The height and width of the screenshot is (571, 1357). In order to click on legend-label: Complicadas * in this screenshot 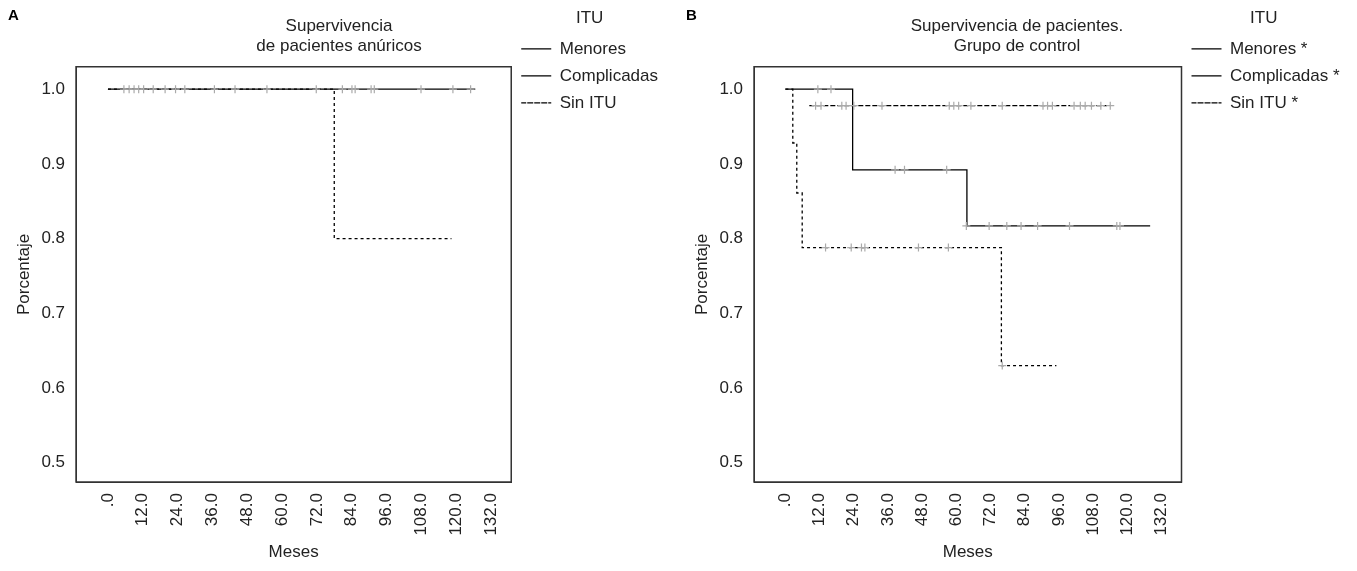, I will do `click(1285, 75)`.